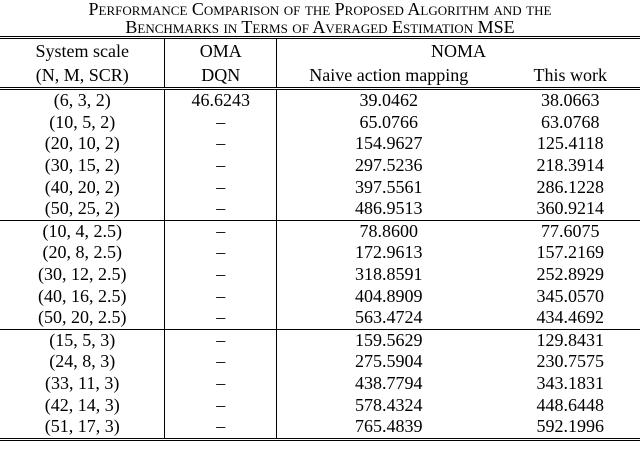  I want to click on table-cell: (50, 25, 2), so click(83, 209).